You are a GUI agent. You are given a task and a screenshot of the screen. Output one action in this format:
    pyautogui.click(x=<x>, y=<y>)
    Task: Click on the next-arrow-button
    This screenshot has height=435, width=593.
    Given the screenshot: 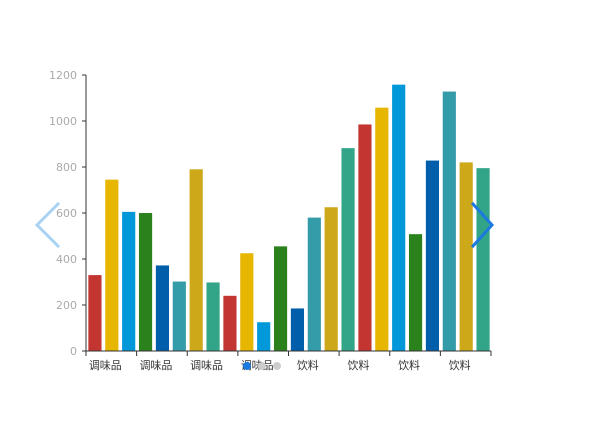 What is the action you would take?
    pyautogui.click(x=483, y=225)
    